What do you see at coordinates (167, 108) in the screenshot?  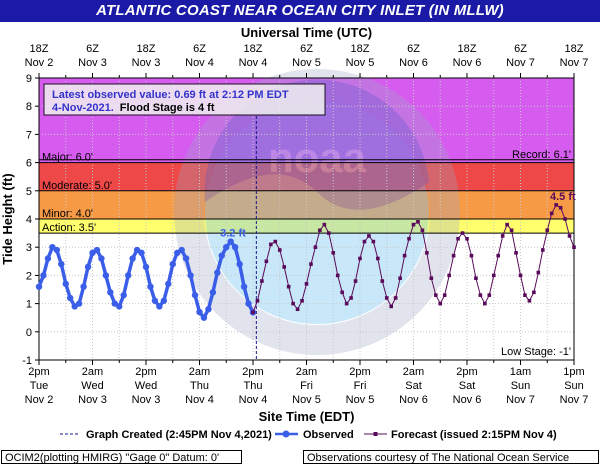 I see `info-flood-text: Flood Stage is 4 ft` at bounding box center [167, 108].